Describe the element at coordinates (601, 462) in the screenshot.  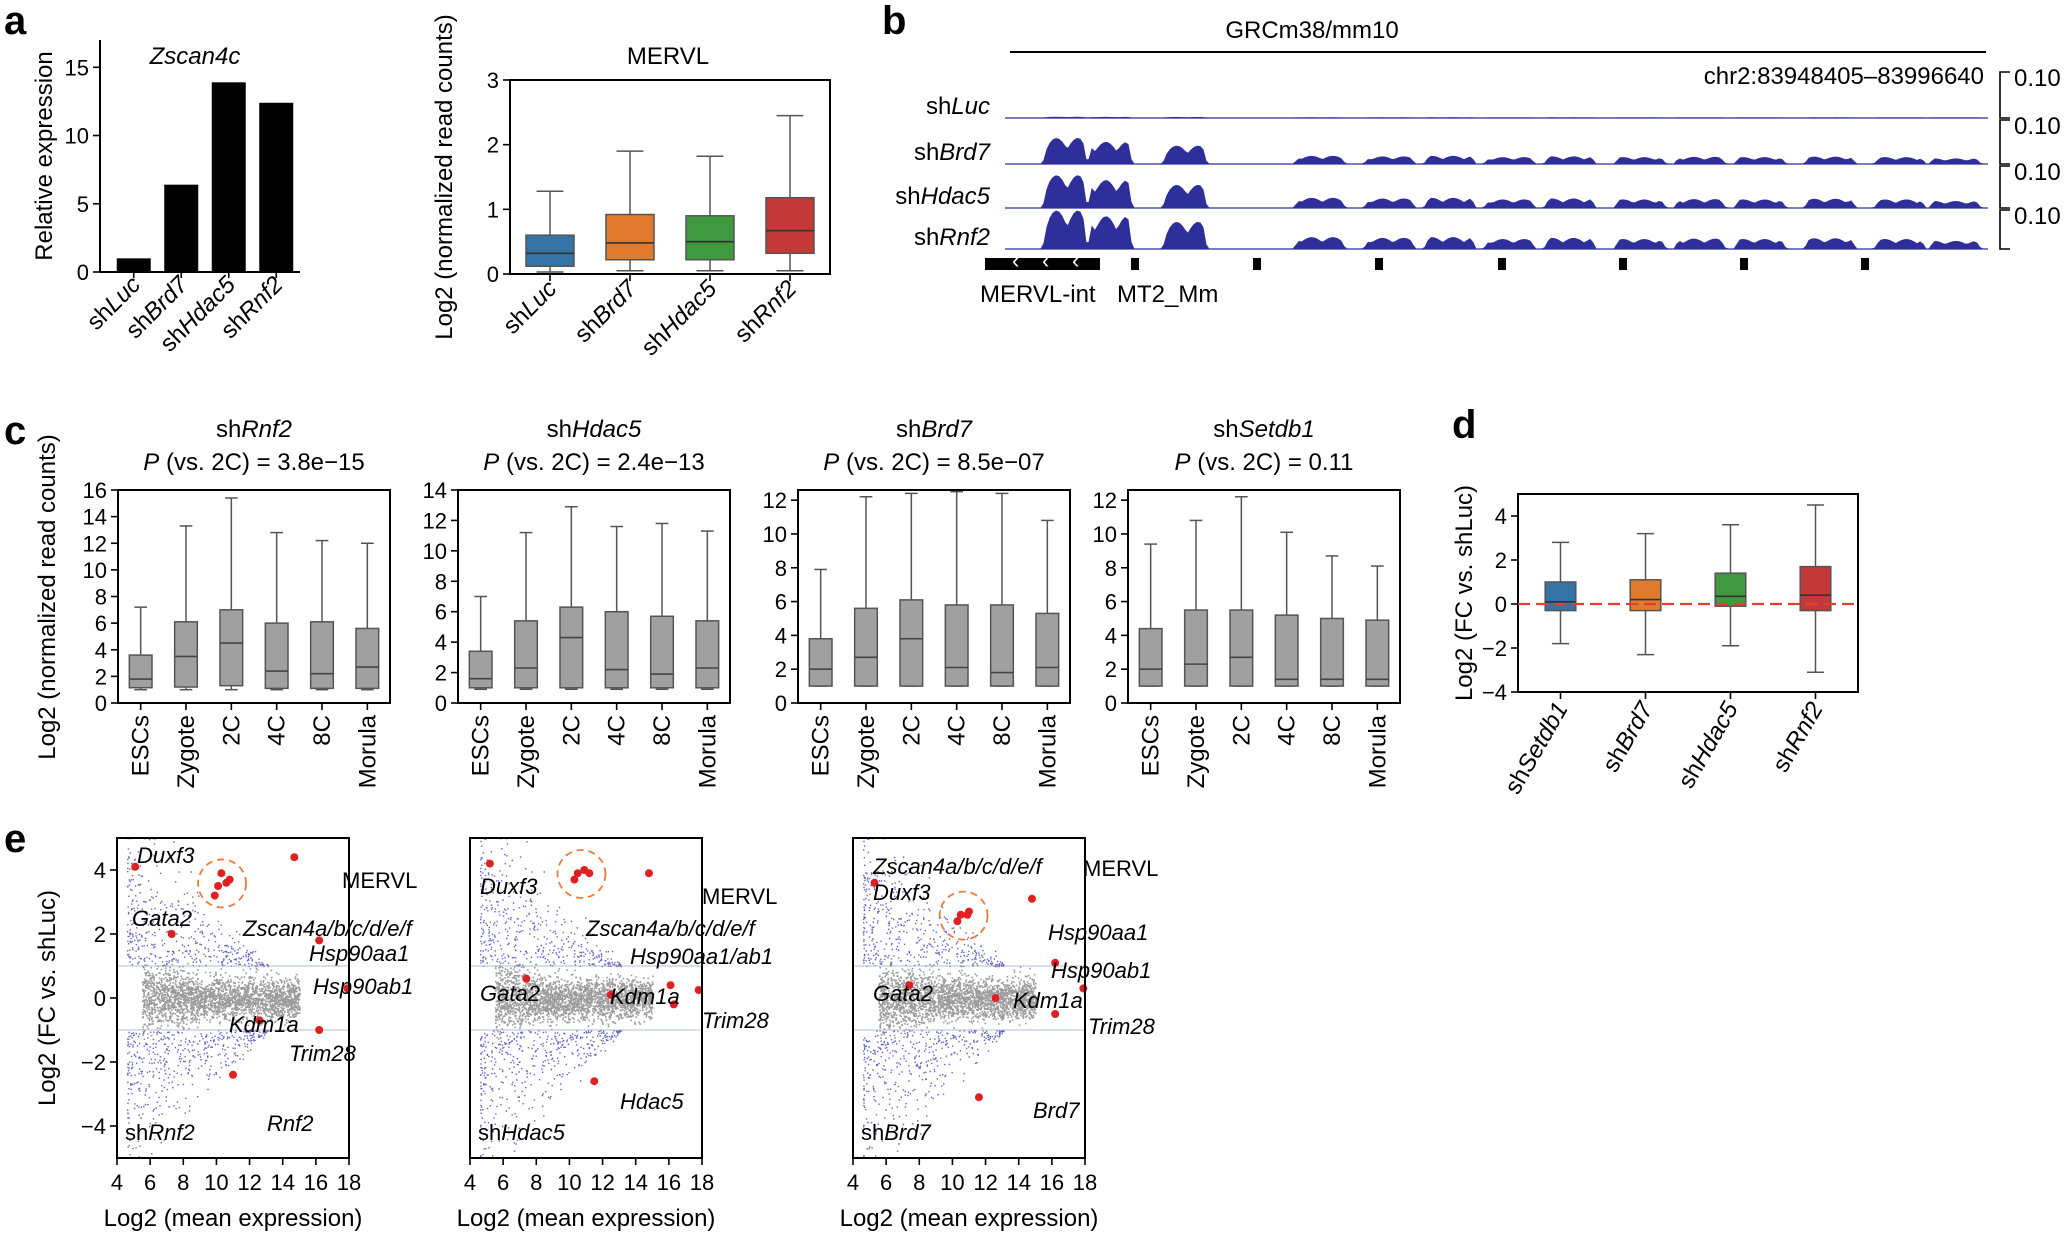
I see `p-value: (vs. 2C) = 2.4e−13` at that location.